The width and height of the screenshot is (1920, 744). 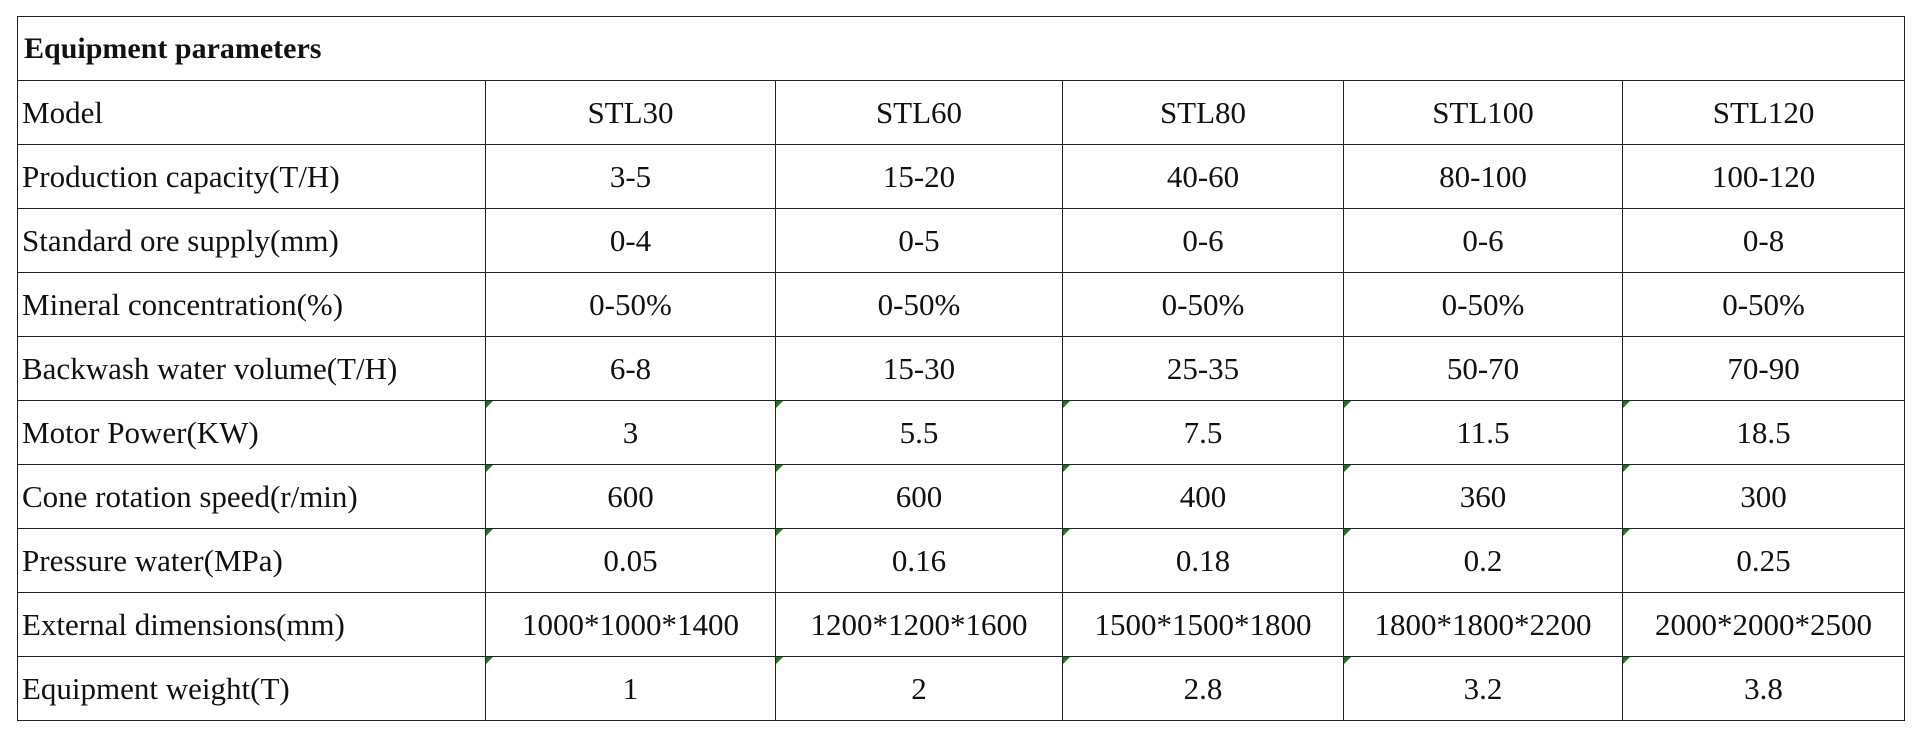 What do you see at coordinates (1203, 496) in the screenshot?
I see `cell: 400` at bounding box center [1203, 496].